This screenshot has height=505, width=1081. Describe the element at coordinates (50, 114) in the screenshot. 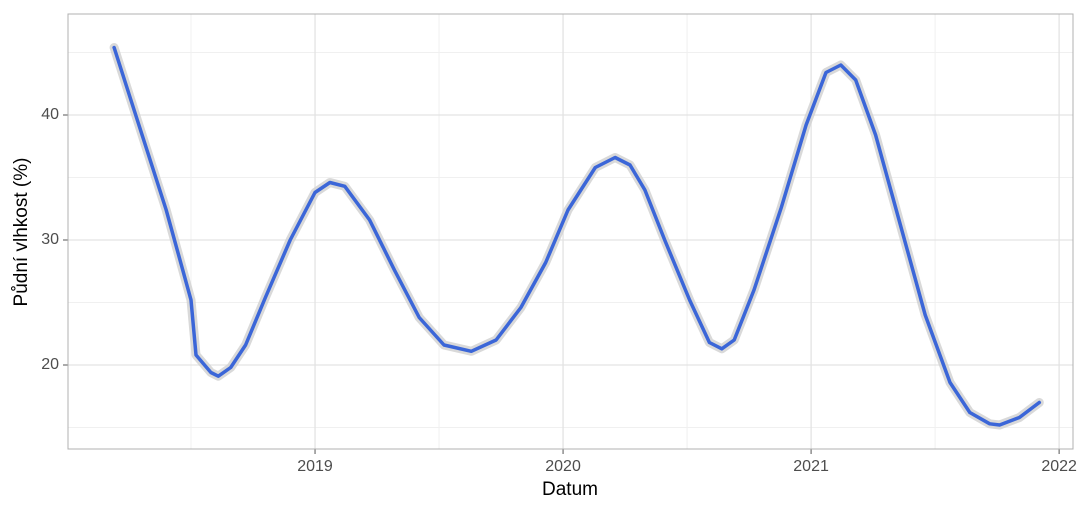

I see `y-tick-label: 40` at that location.